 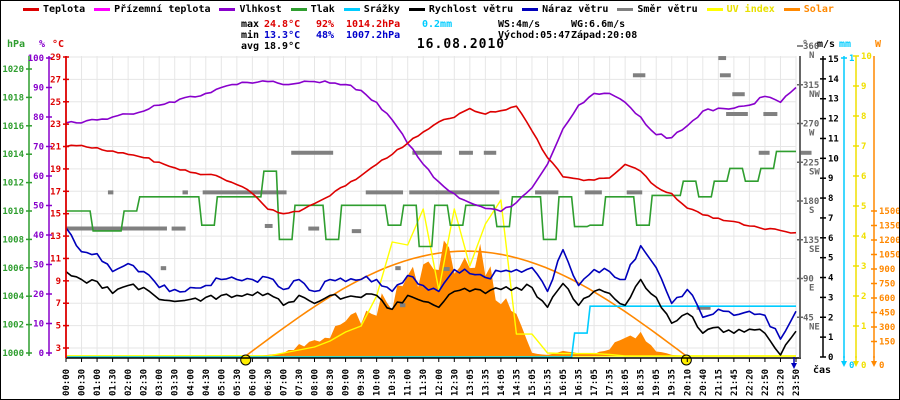 What do you see at coordinates (269, 382) in the screenshot?
I see `x-tick-label: 06:30` at bounding box center [269, 382].